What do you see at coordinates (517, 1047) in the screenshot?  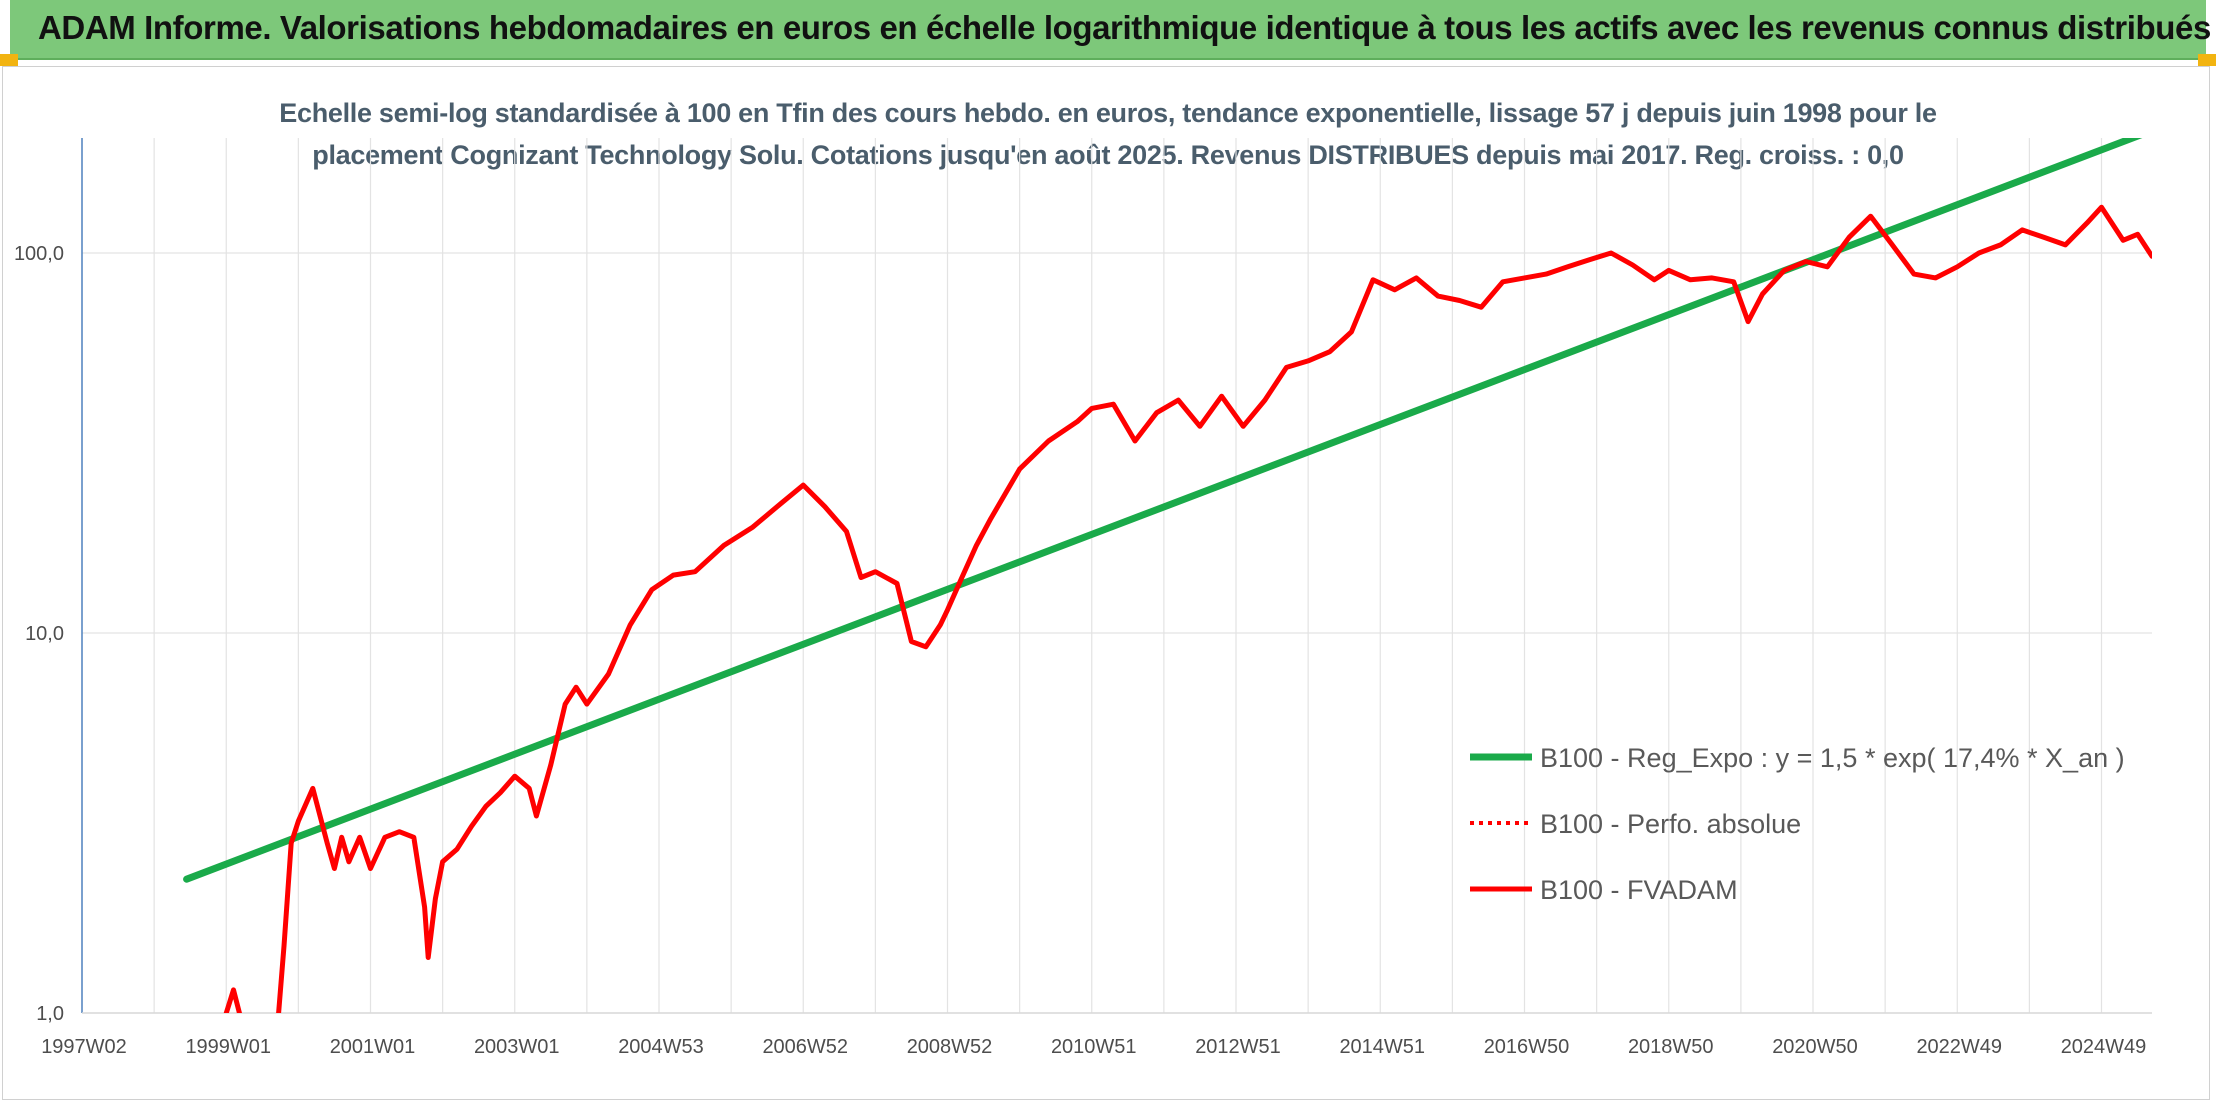 I see `x-tick-label: 2003W01` at bounding box center [517, 1047].